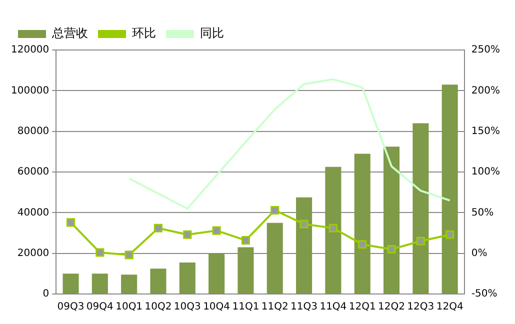 This screenshot has height=324, width=515. What do you see at coordinates (450, 307) in the screenshot?
I see `x-tick-label: 12Q4` at bounding box center [450, 307].